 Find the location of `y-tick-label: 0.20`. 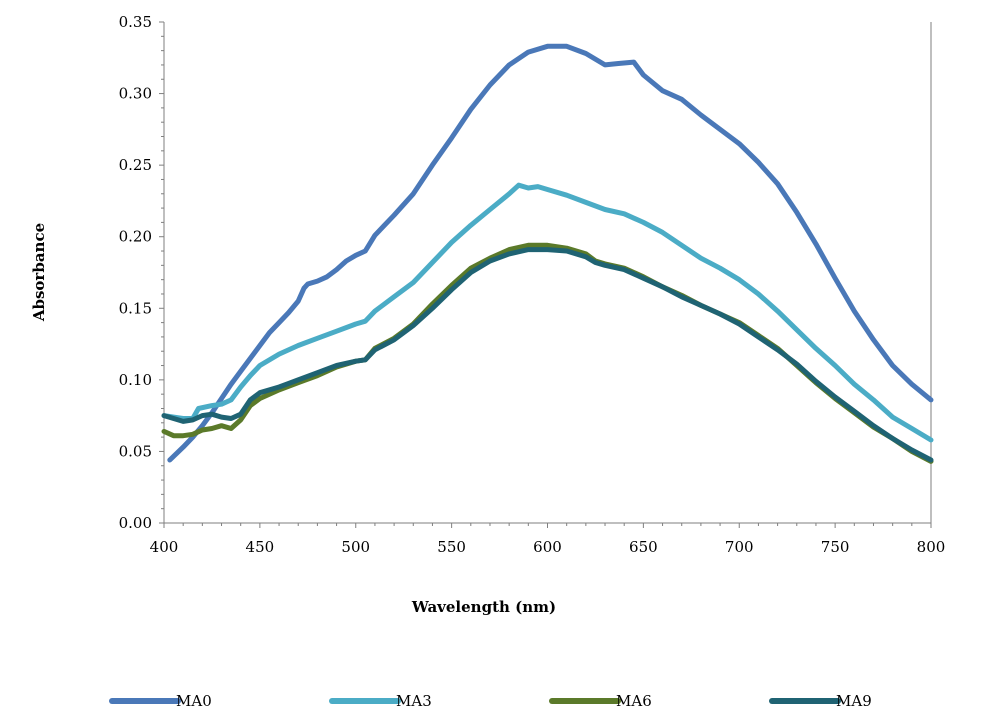

y-tick-label: 0.20 is located at coordinates (135, 237).